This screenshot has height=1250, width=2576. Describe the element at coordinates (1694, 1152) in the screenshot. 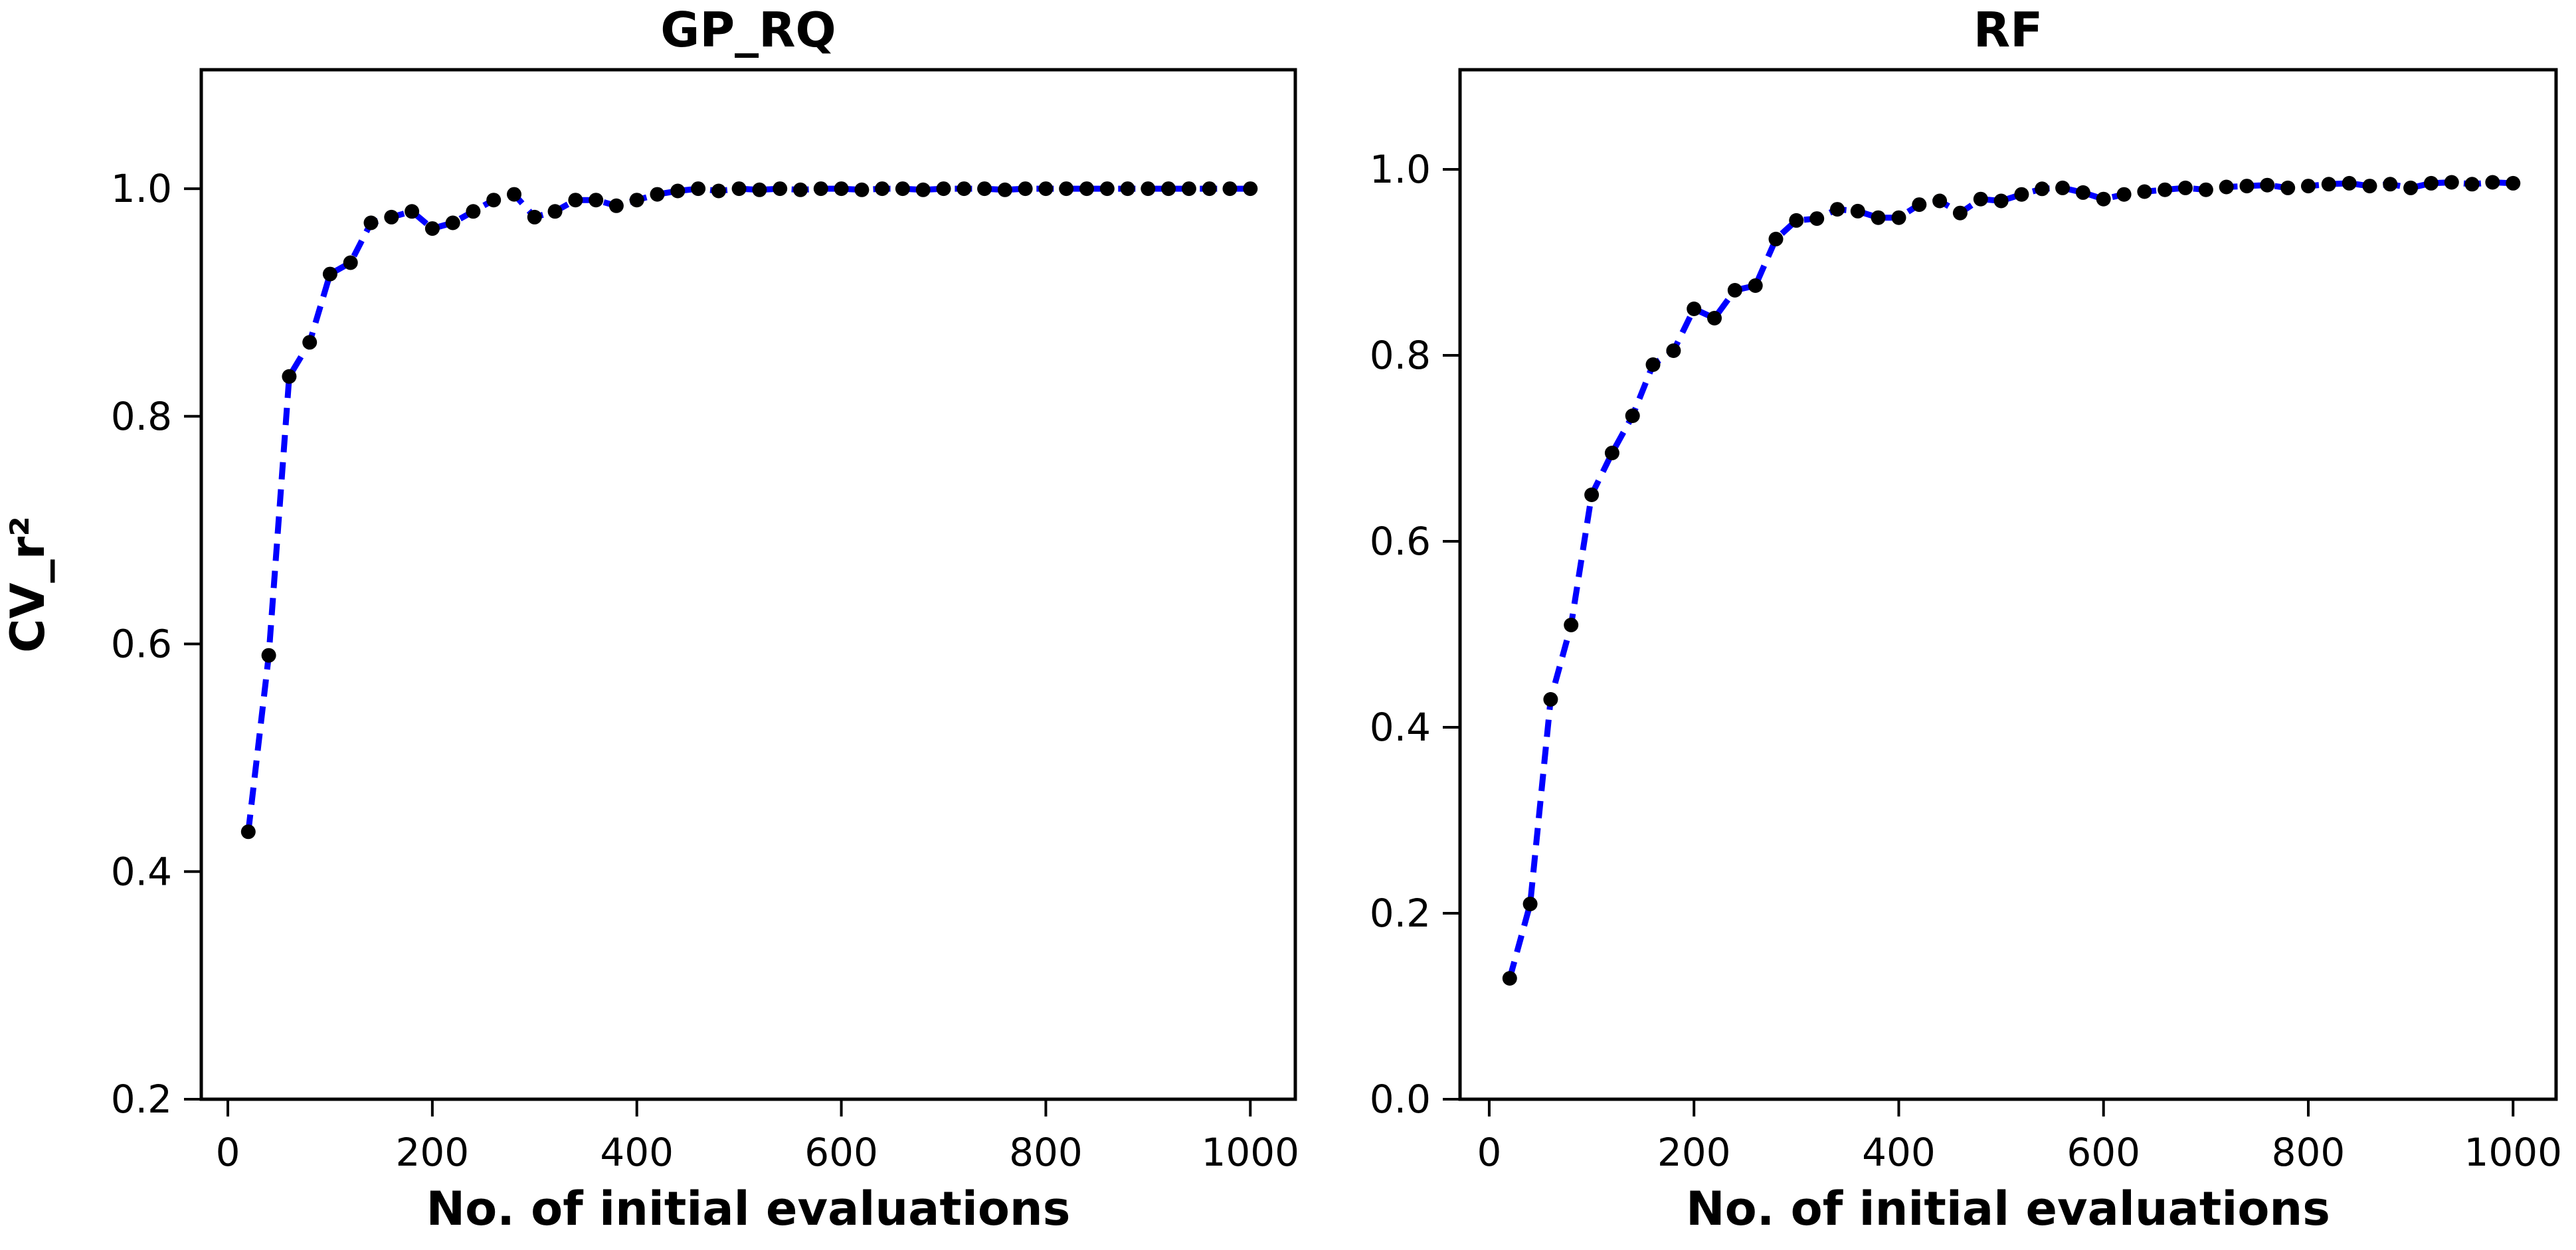

I see `x-tick-label: 200` at that location.